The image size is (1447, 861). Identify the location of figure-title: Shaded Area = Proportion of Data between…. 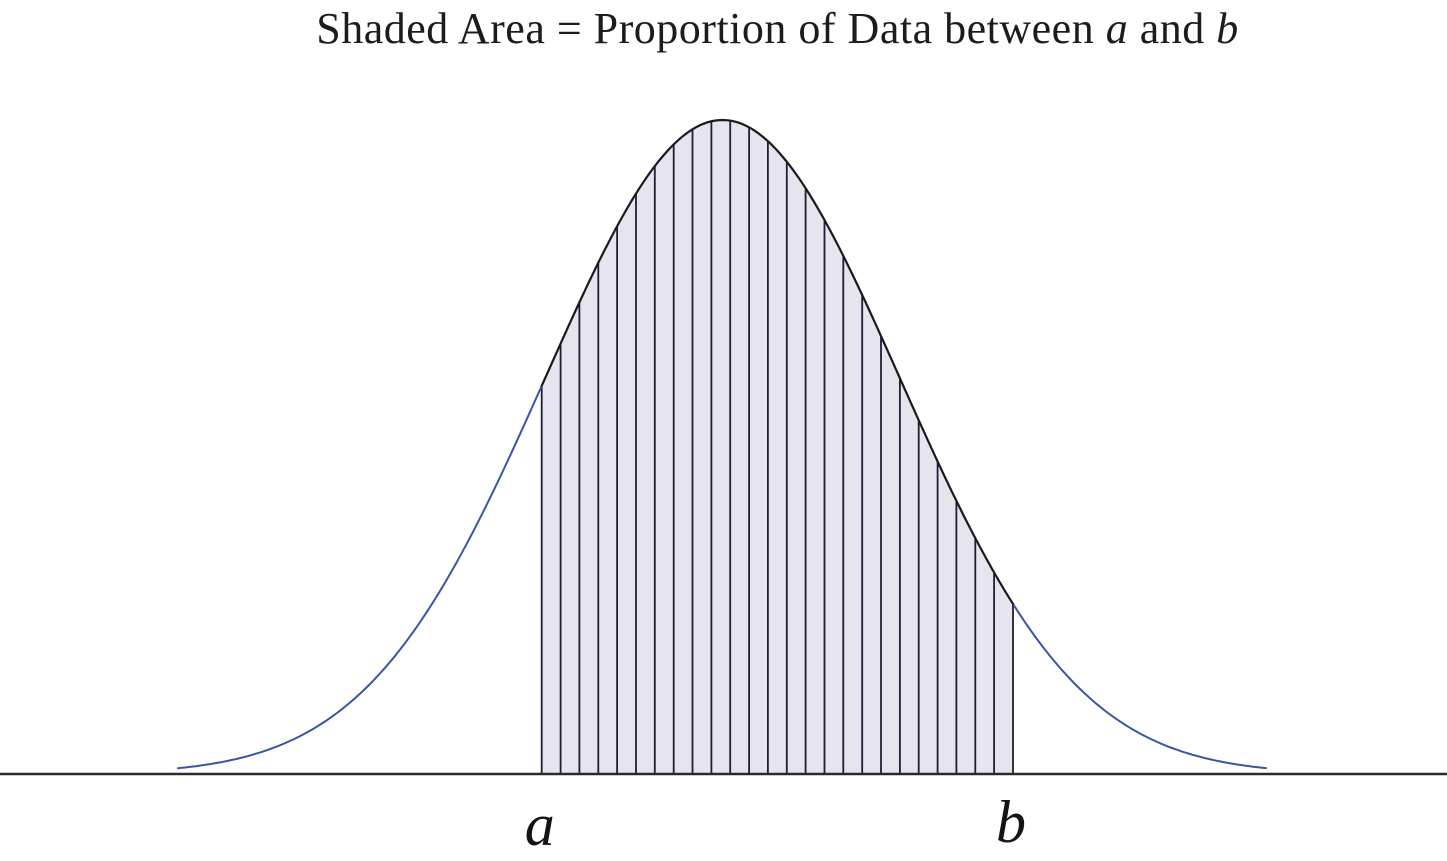
(723, 28).